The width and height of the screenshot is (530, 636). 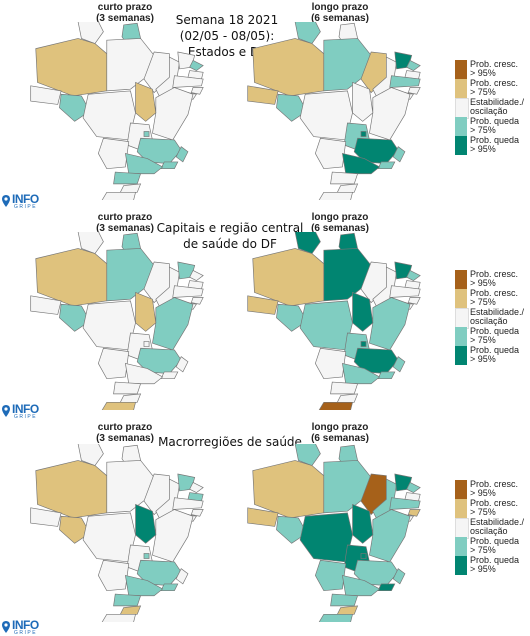 I want to click on panel-title: Macrorregiões de saúde, so click(x=230, y=442).